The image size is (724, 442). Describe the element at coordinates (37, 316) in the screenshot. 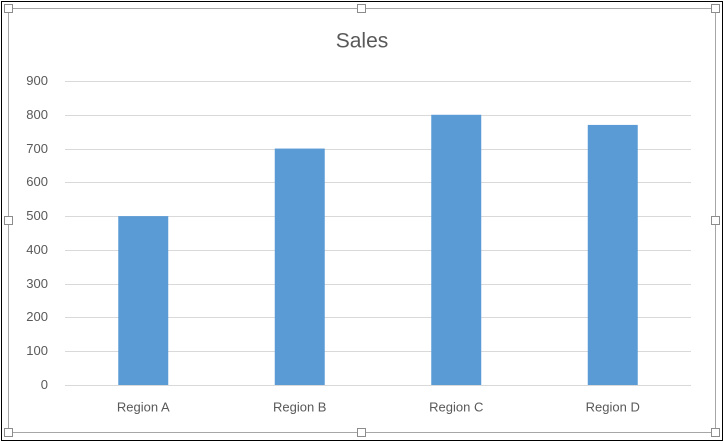

I see `y-tick-label: 200` at that location.